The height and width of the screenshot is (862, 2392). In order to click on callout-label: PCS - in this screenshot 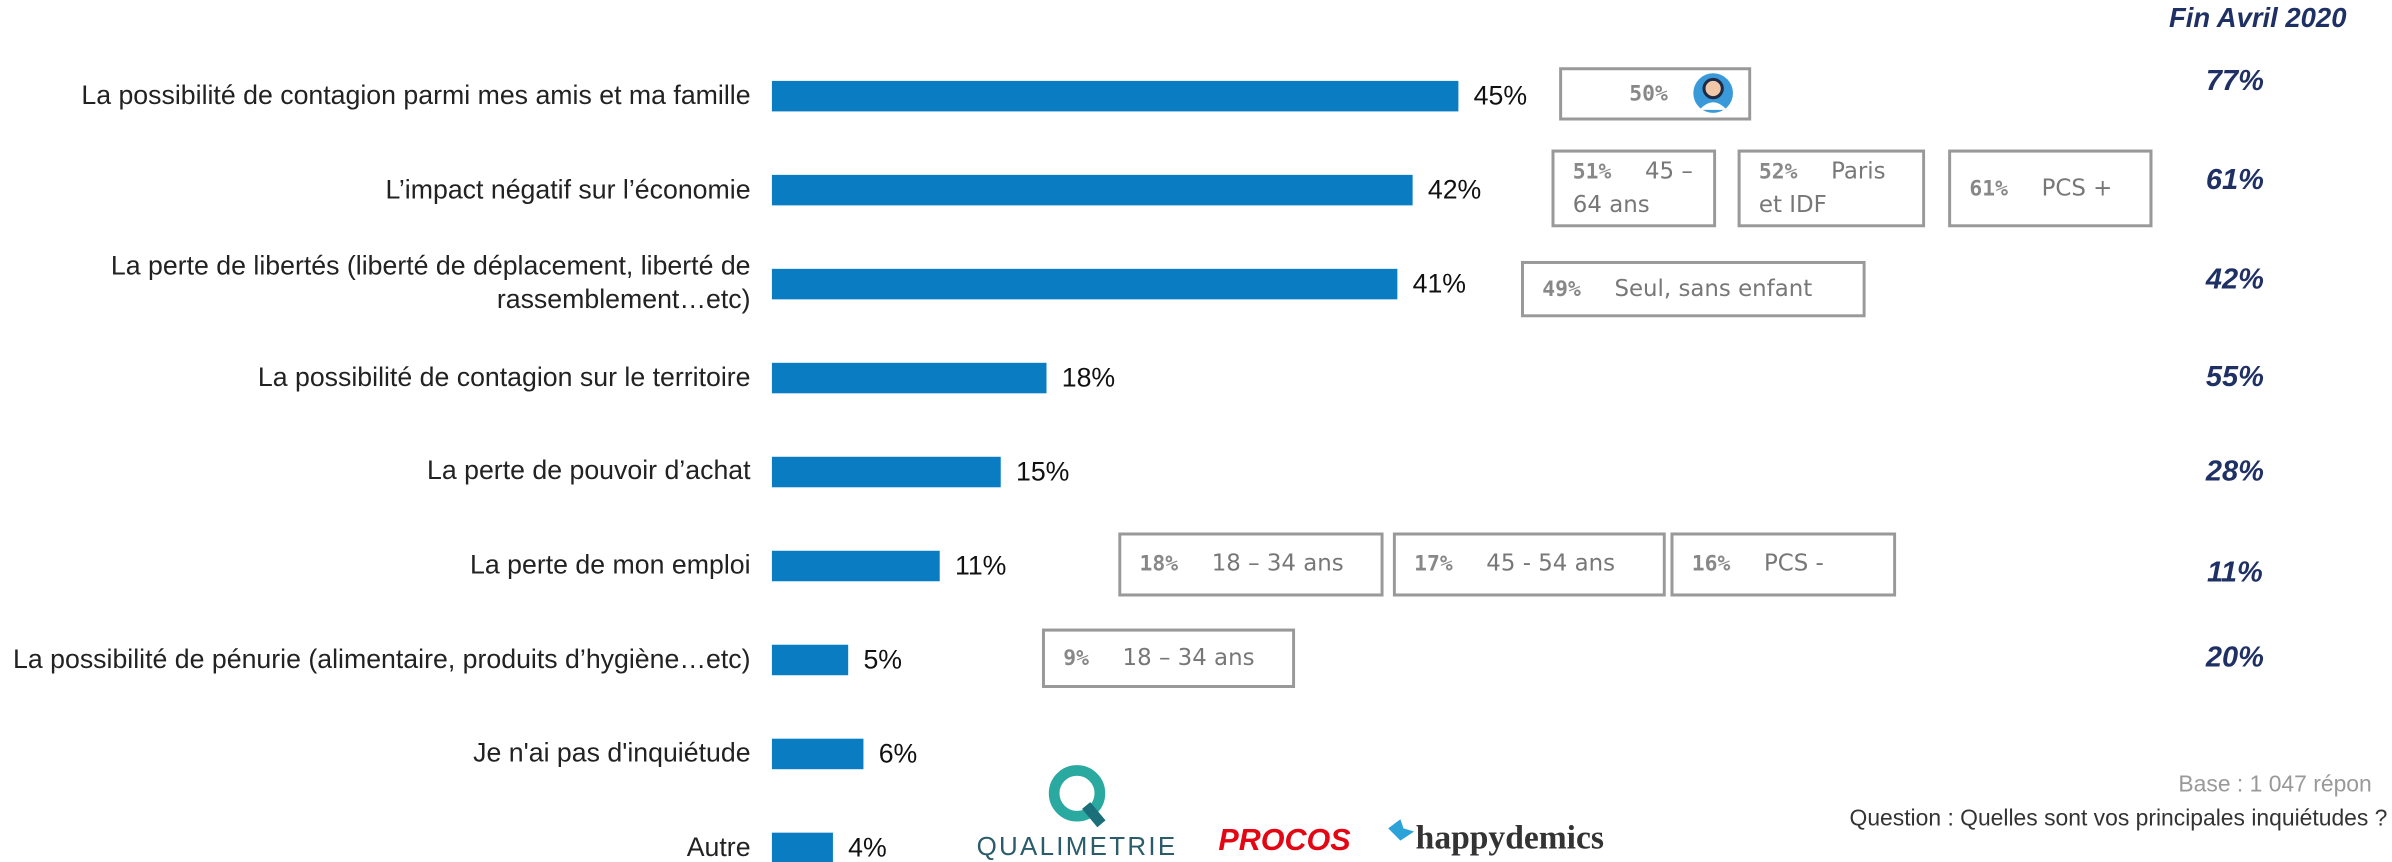, I will do `click(1793, 563)`.